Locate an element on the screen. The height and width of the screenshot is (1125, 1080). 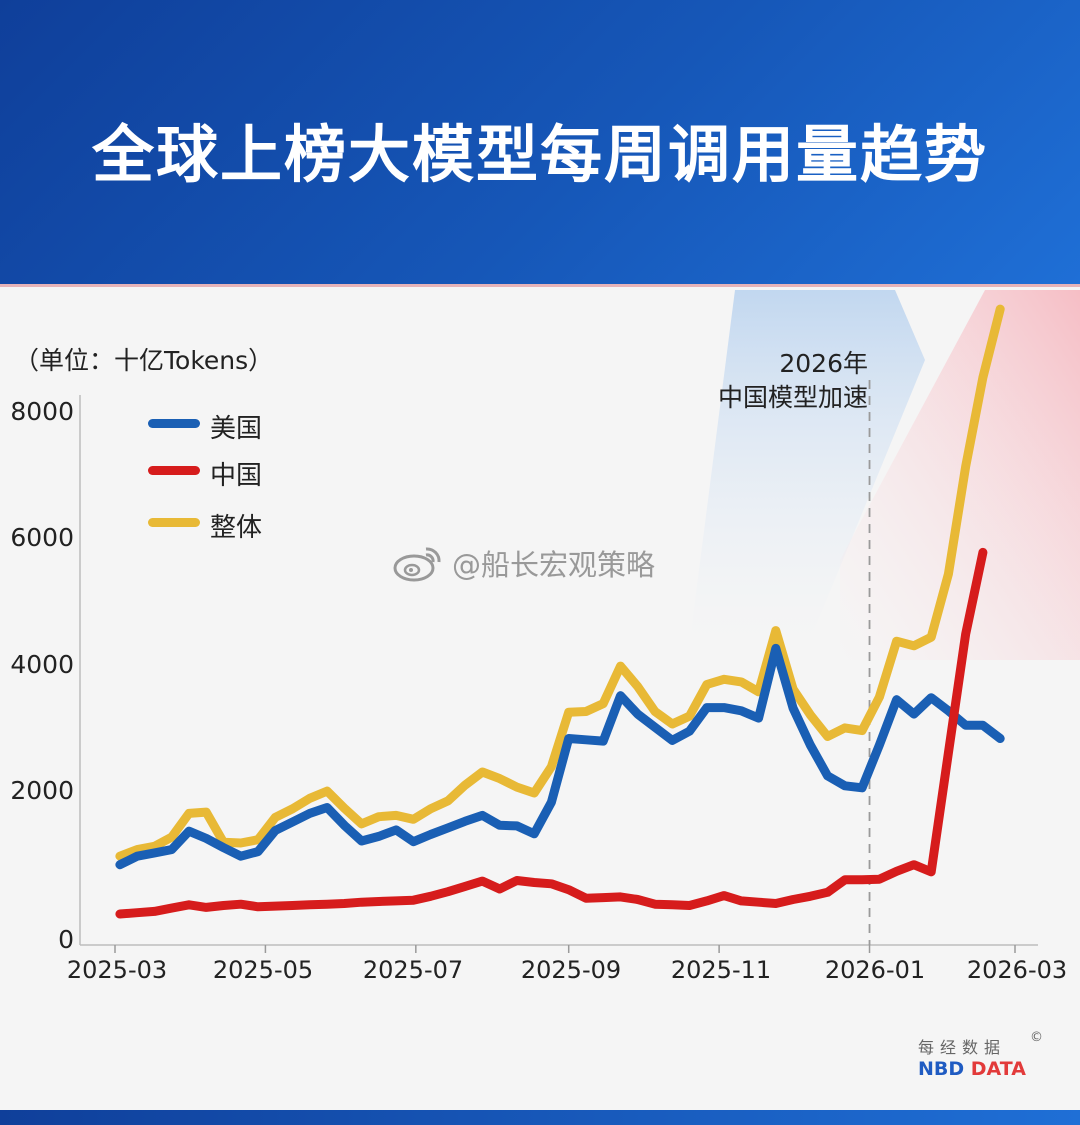
x-tick-label: 2025-05 is located at coordinates (263, 970).